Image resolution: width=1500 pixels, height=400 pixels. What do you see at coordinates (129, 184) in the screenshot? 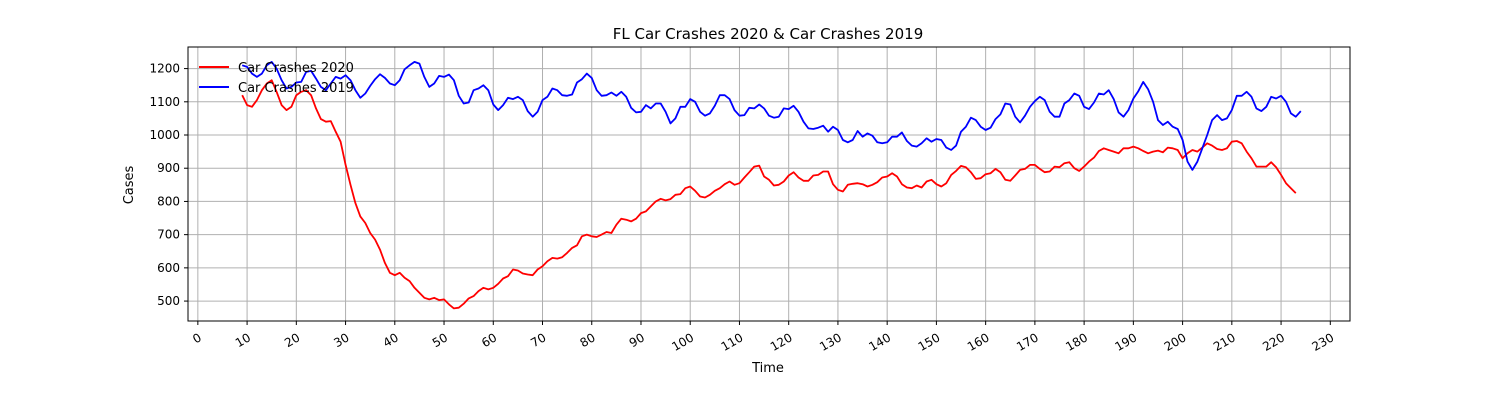
I see `y-axis-label: Cases` at bounding box center [129, 184].